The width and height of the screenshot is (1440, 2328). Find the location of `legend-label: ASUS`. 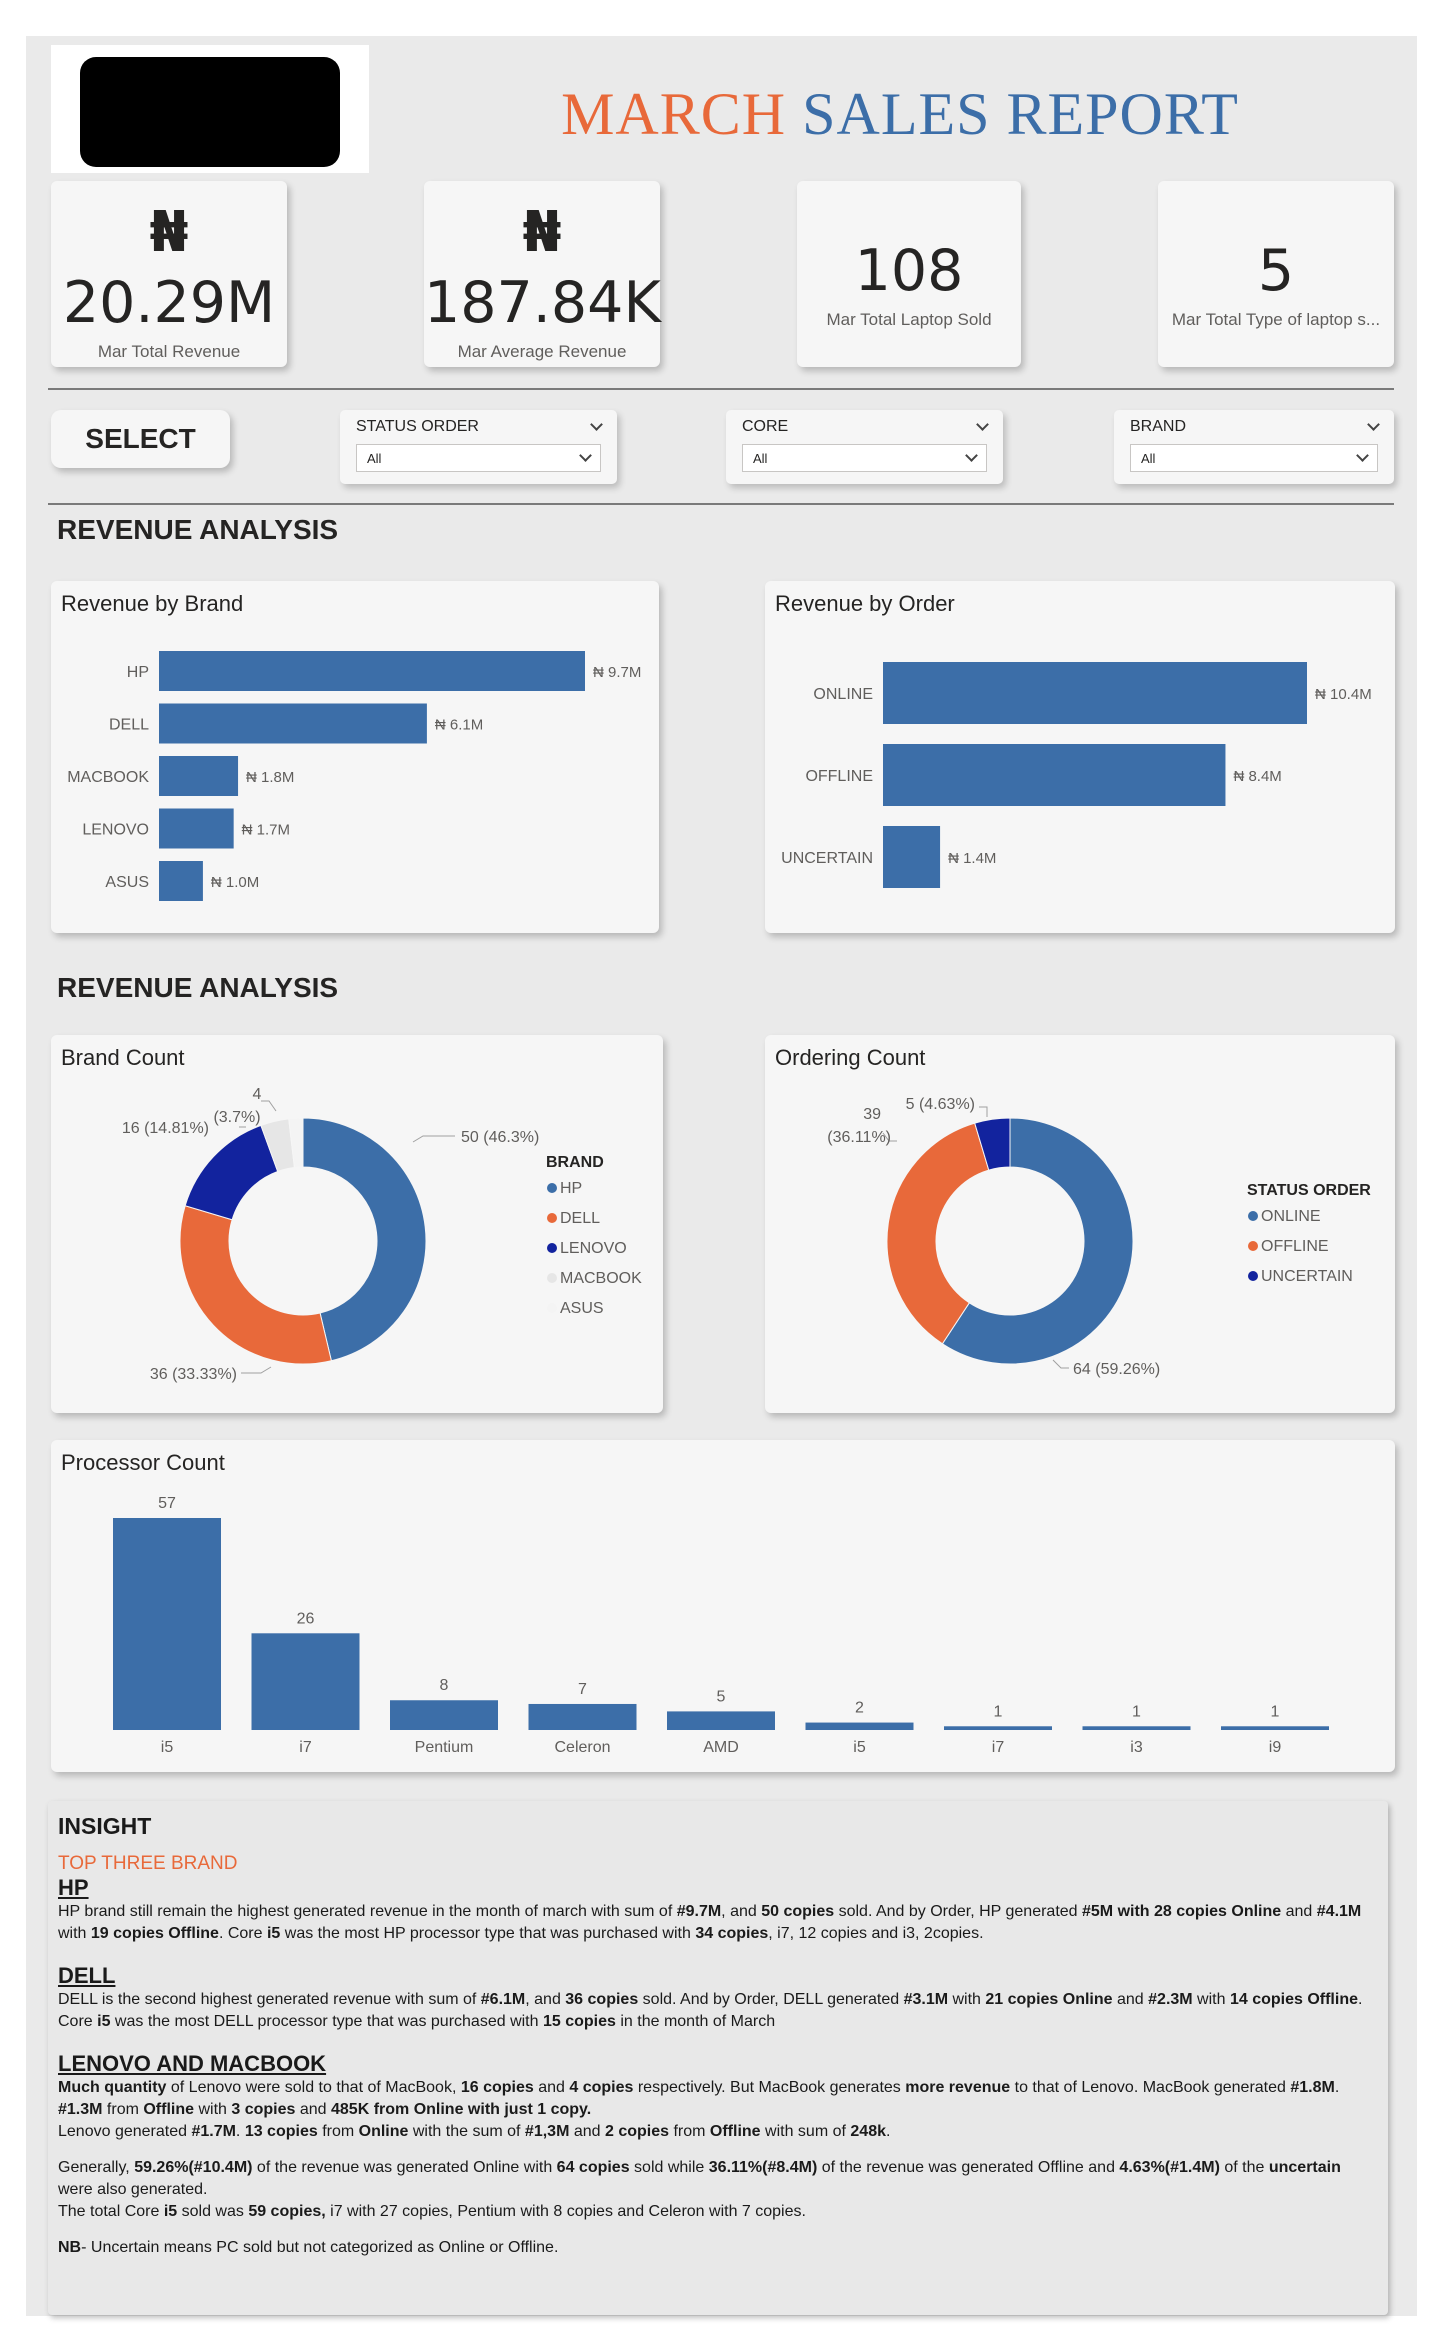

legend-label: ASUS is located at coordinates (582, 1308).